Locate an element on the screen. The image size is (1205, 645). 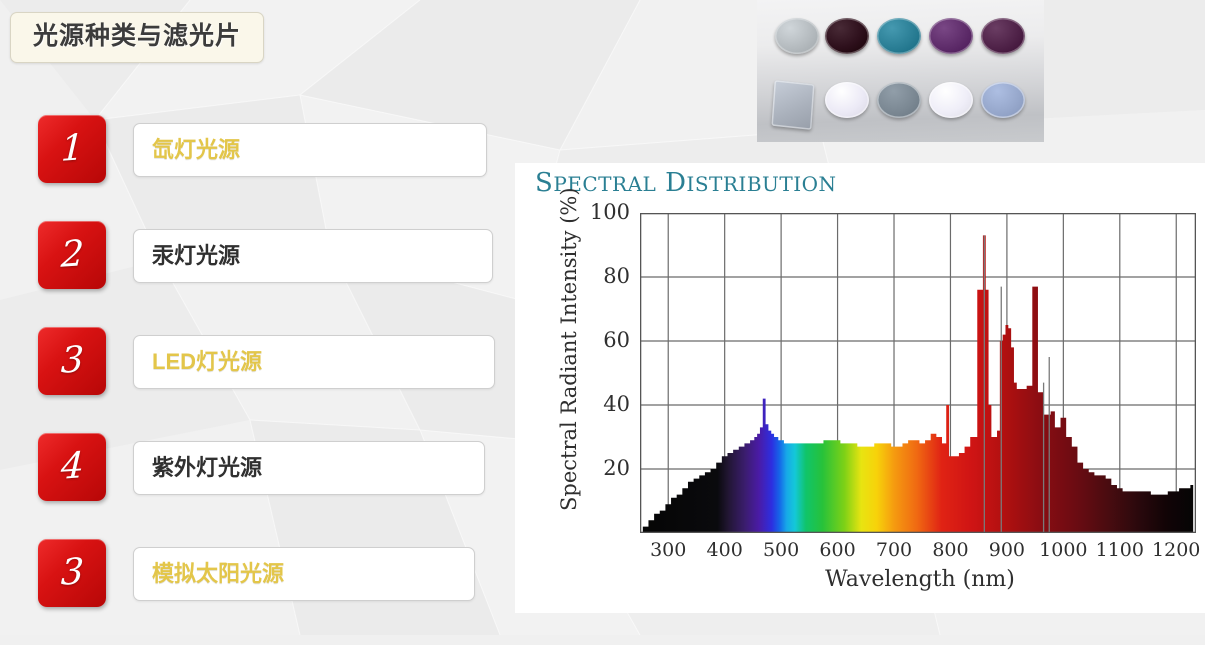
teal-filter is located at coordinates (899, 36).